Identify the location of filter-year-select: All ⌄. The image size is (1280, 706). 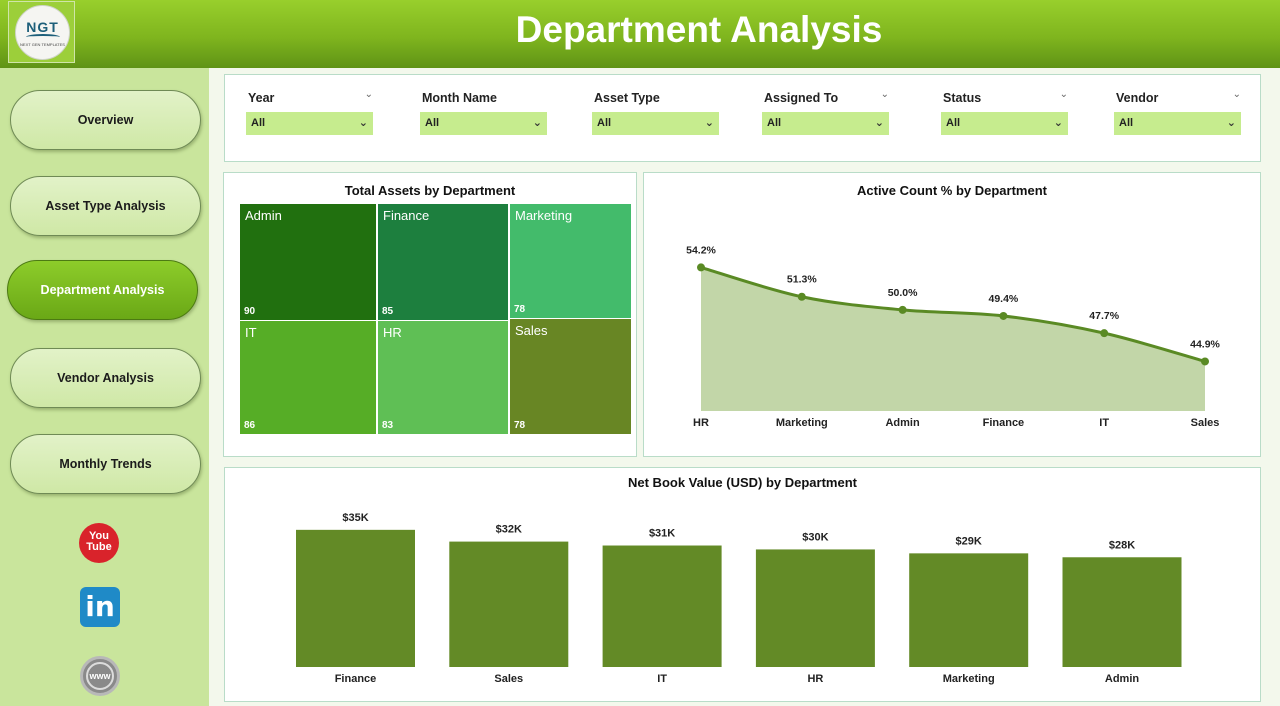
(309, 123).